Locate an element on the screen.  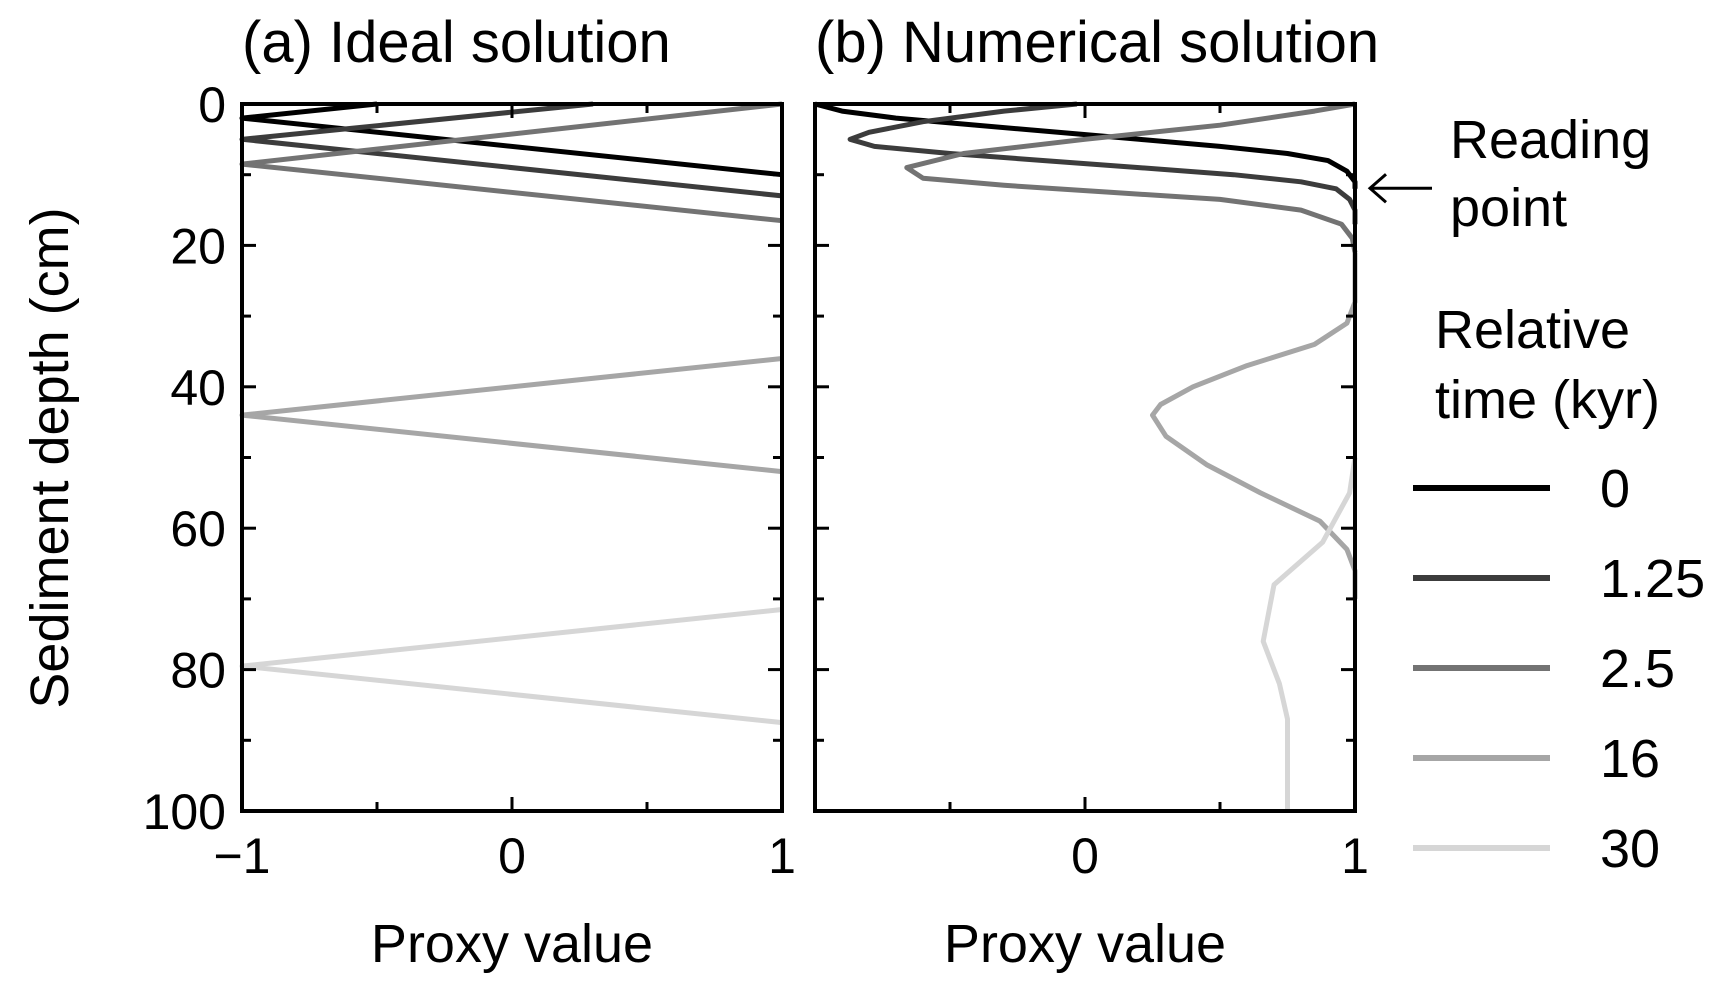
reading-point-label-line1: Reading is located at coordinates (1550, 140).